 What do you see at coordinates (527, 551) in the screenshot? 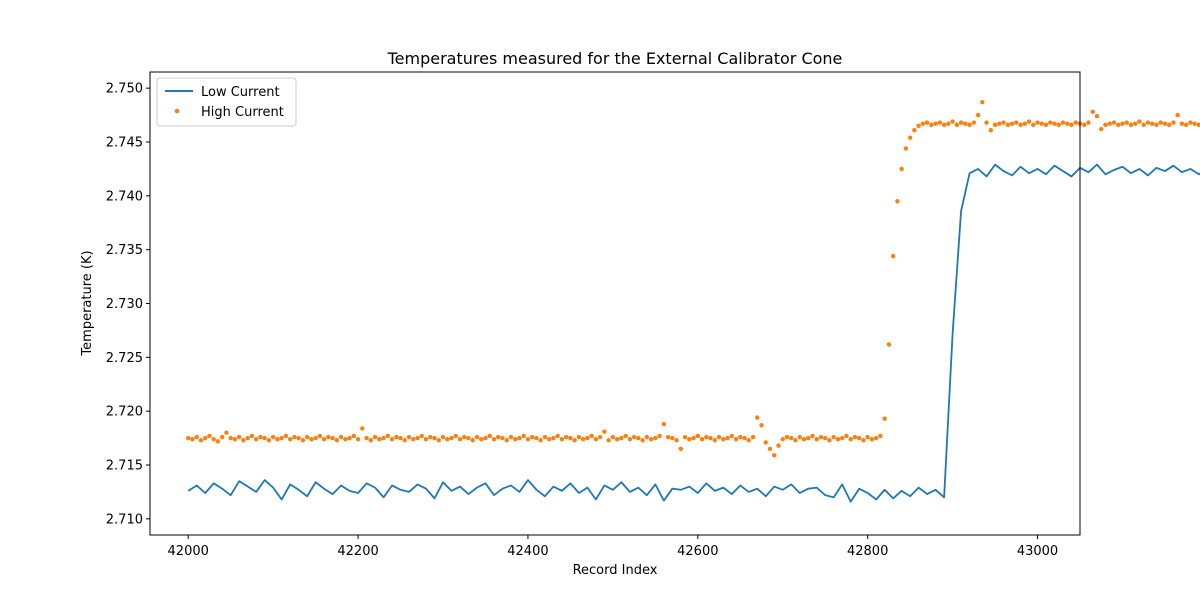
I see `x-tick-label: 42400` at bounding box center [527, 551].